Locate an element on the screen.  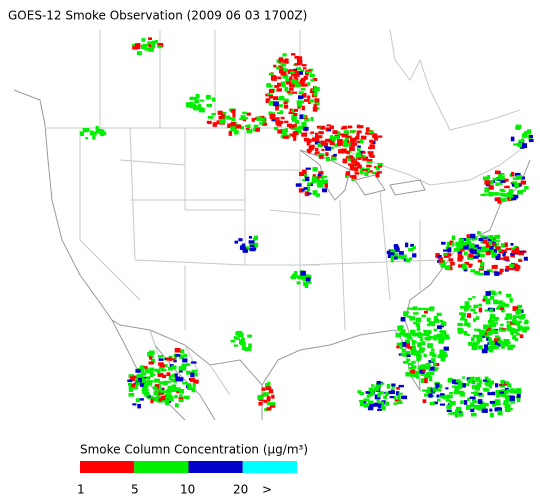
mexico-lines is located at coordinates (190, 362).